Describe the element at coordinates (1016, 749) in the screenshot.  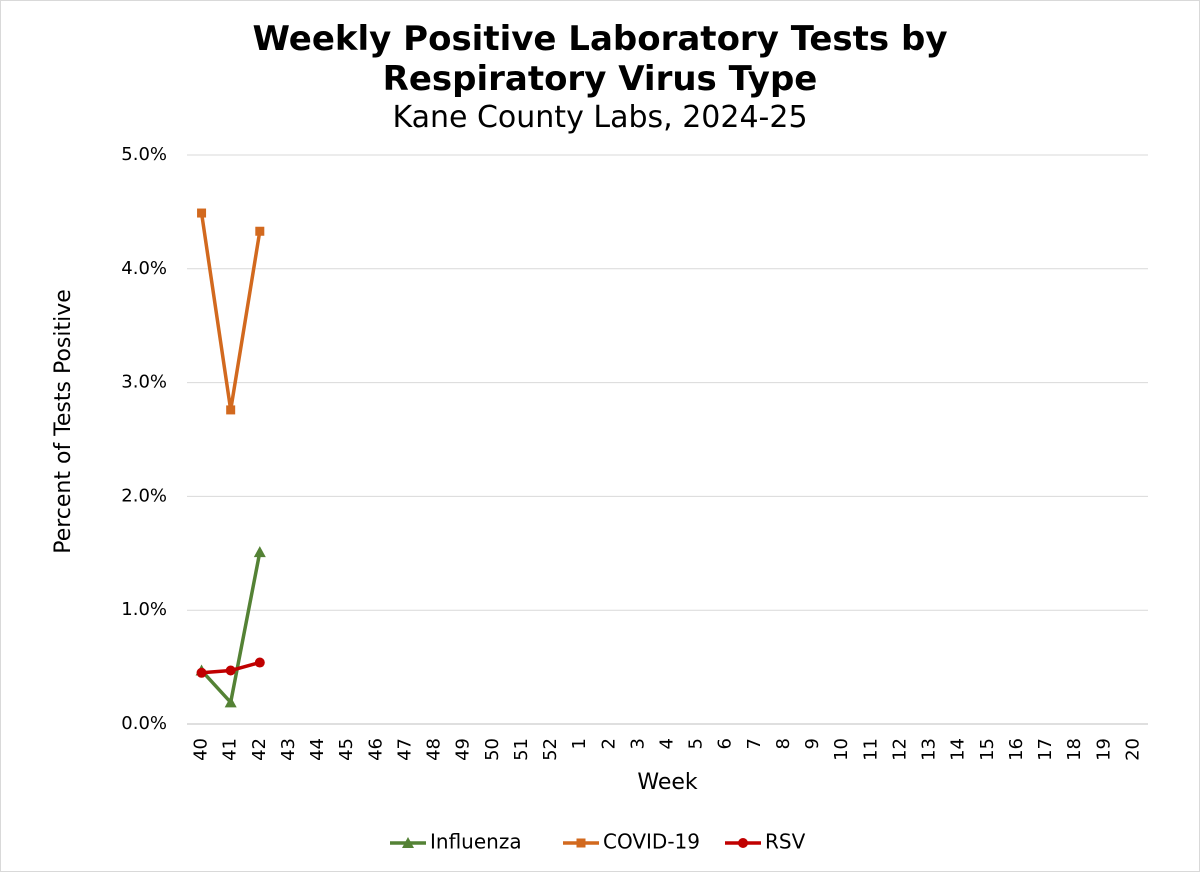
I see `x-tick-label: 16` at that location.